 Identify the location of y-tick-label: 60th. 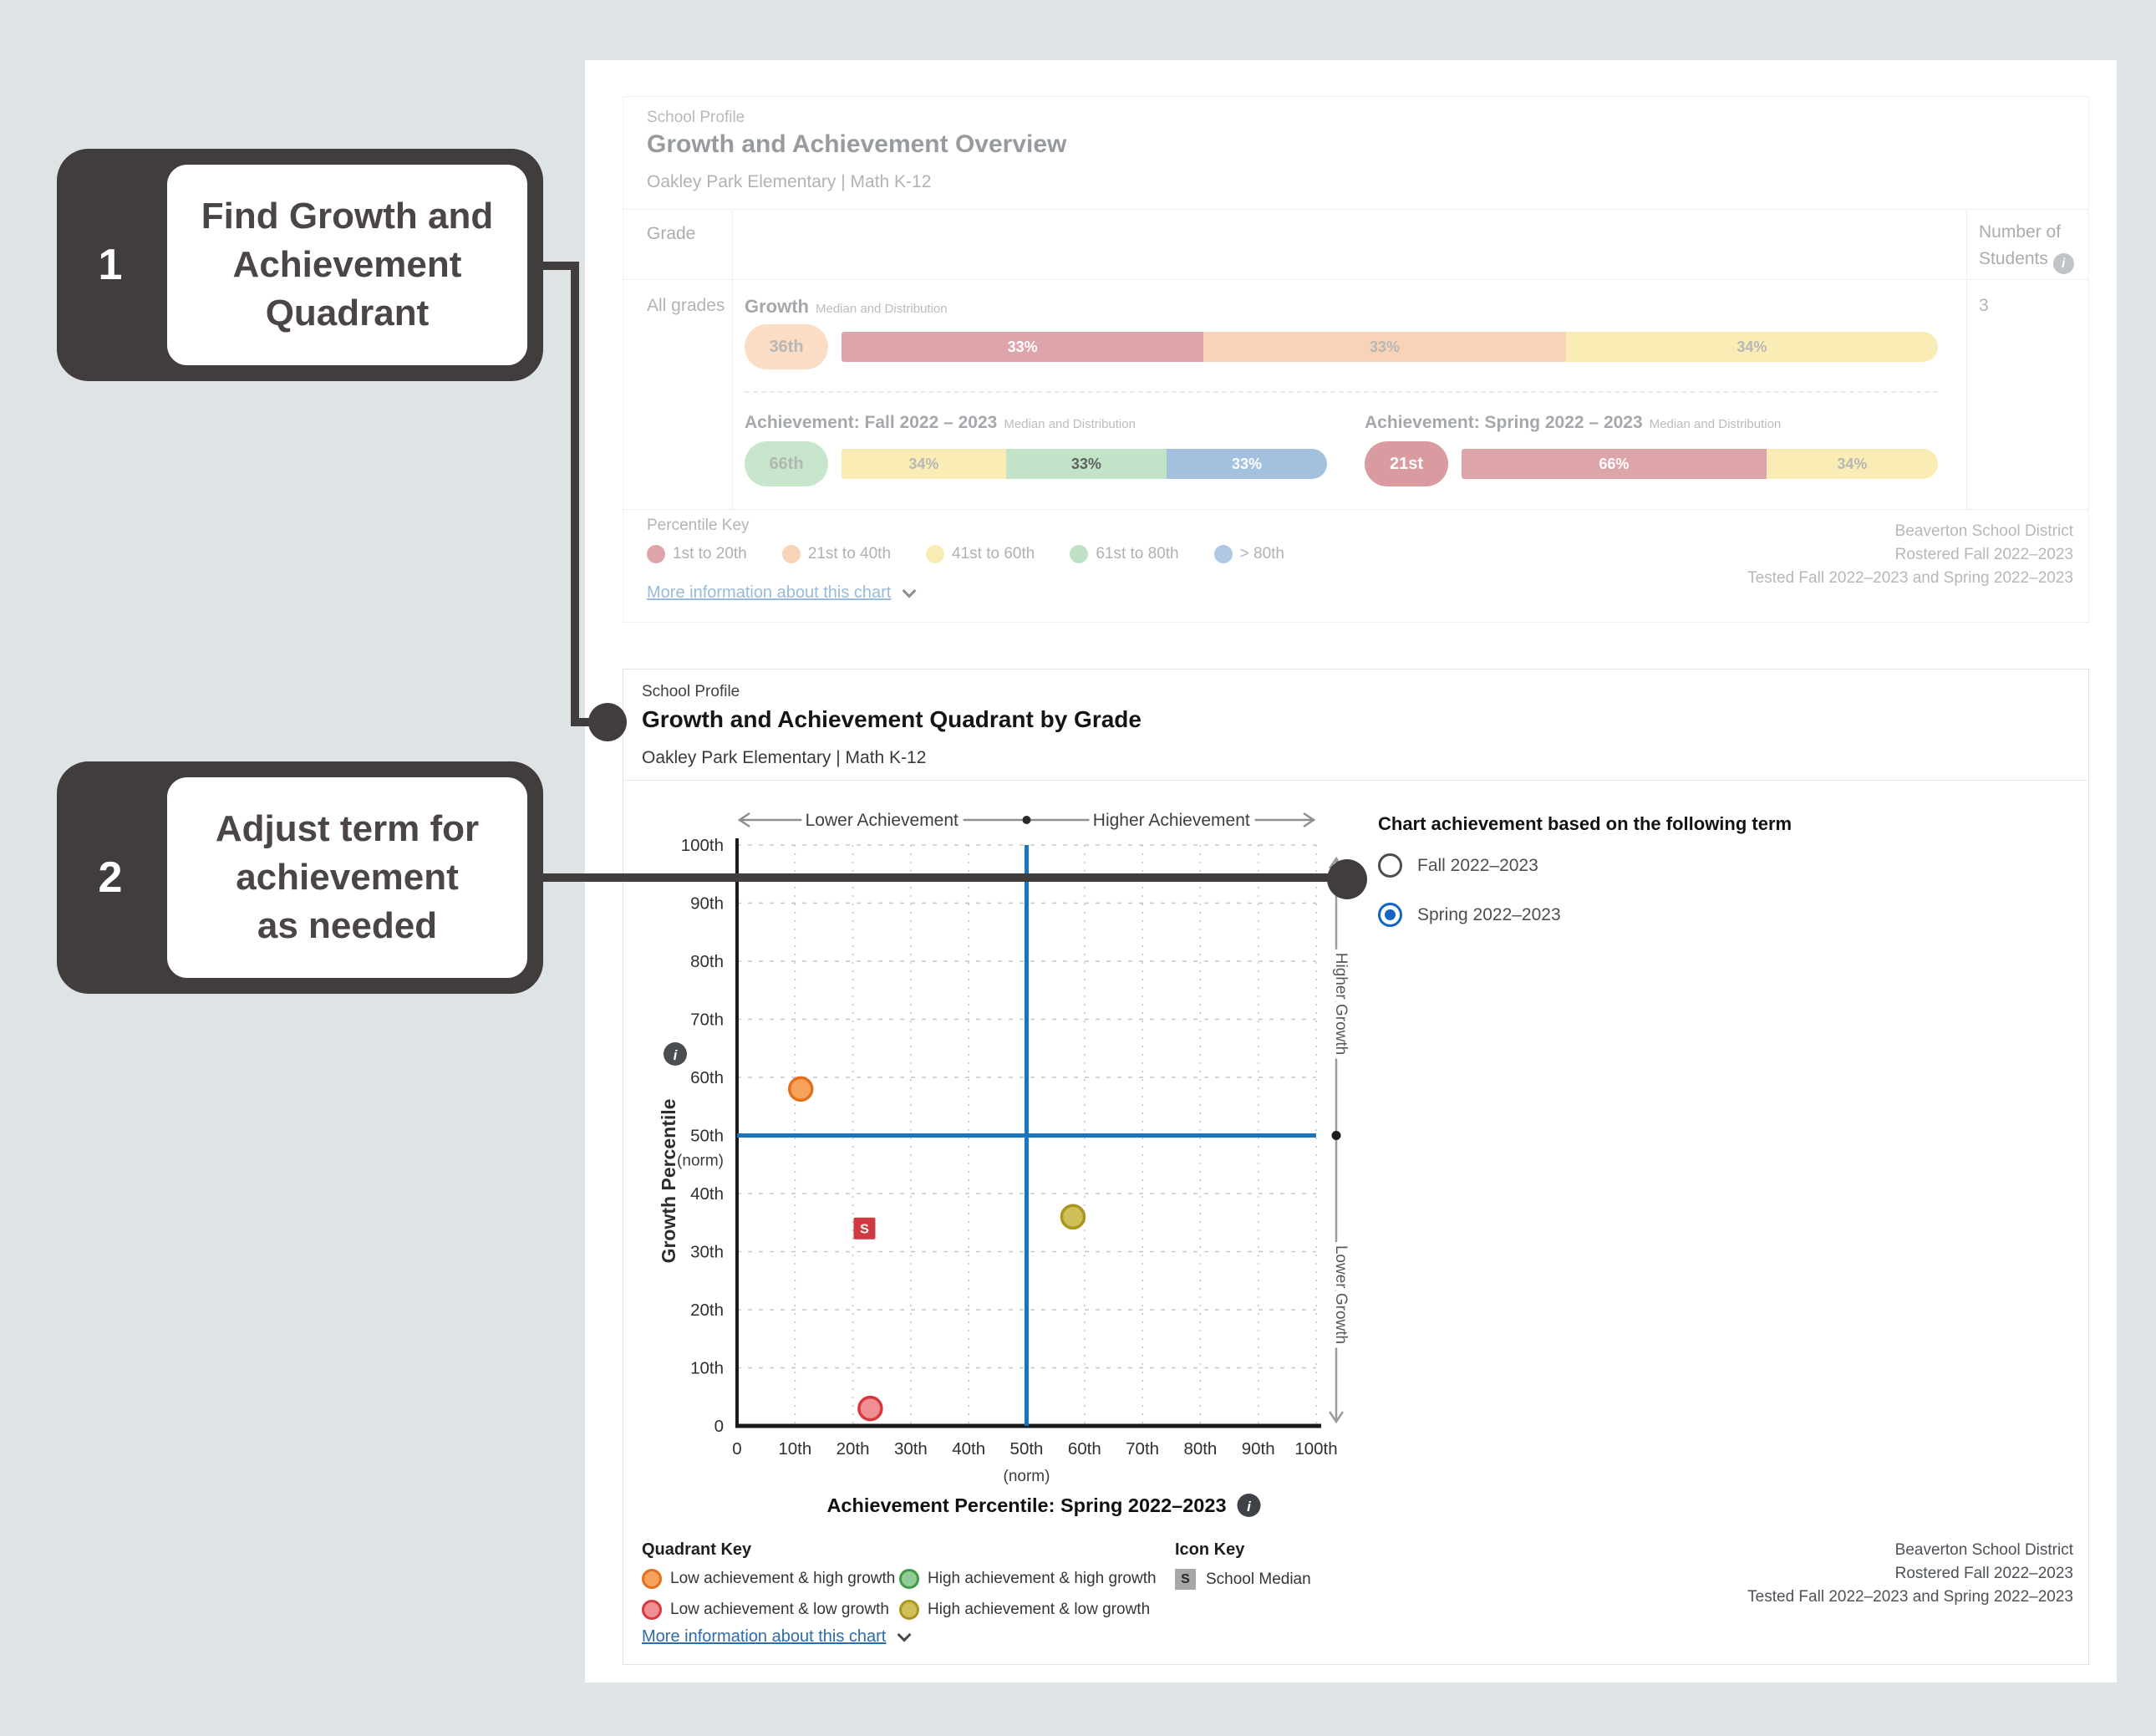
(707, 1077).